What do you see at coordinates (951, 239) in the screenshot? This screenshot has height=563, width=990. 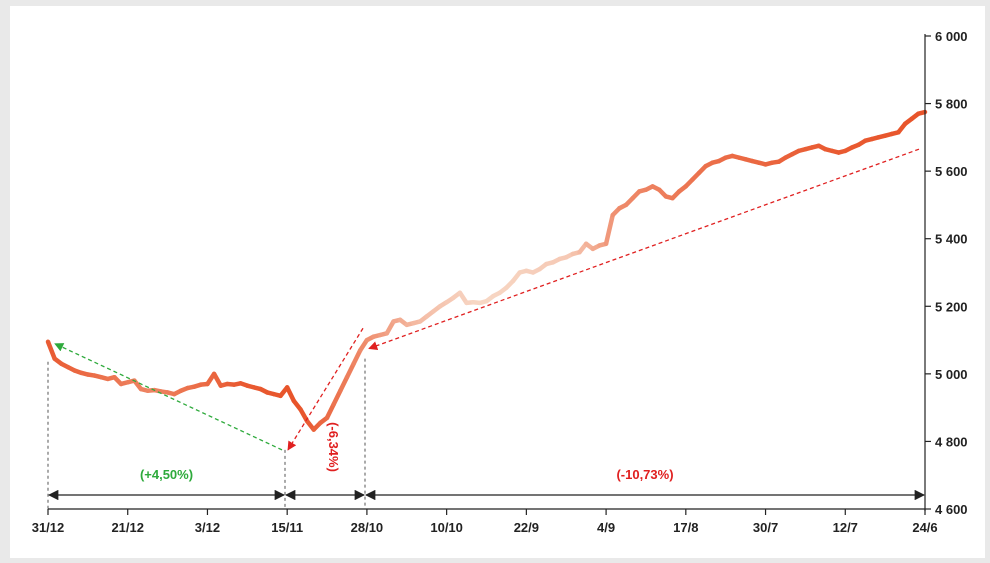 I see `y-tick-label: 5 400` at bounding box center [951, 239].